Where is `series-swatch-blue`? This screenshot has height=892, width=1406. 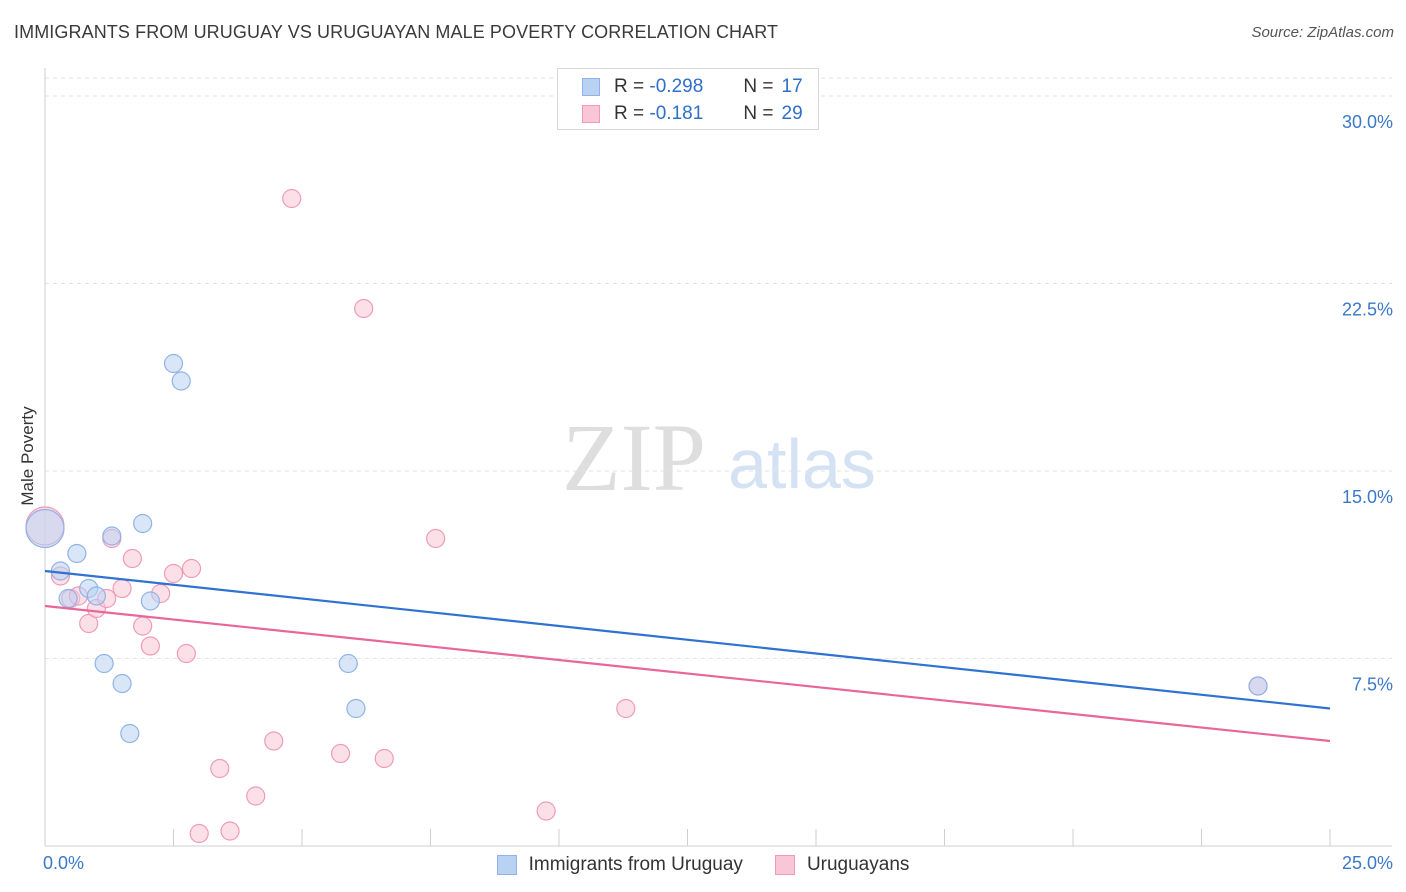
series-swatch-blue is located at coordinates (506, 865).